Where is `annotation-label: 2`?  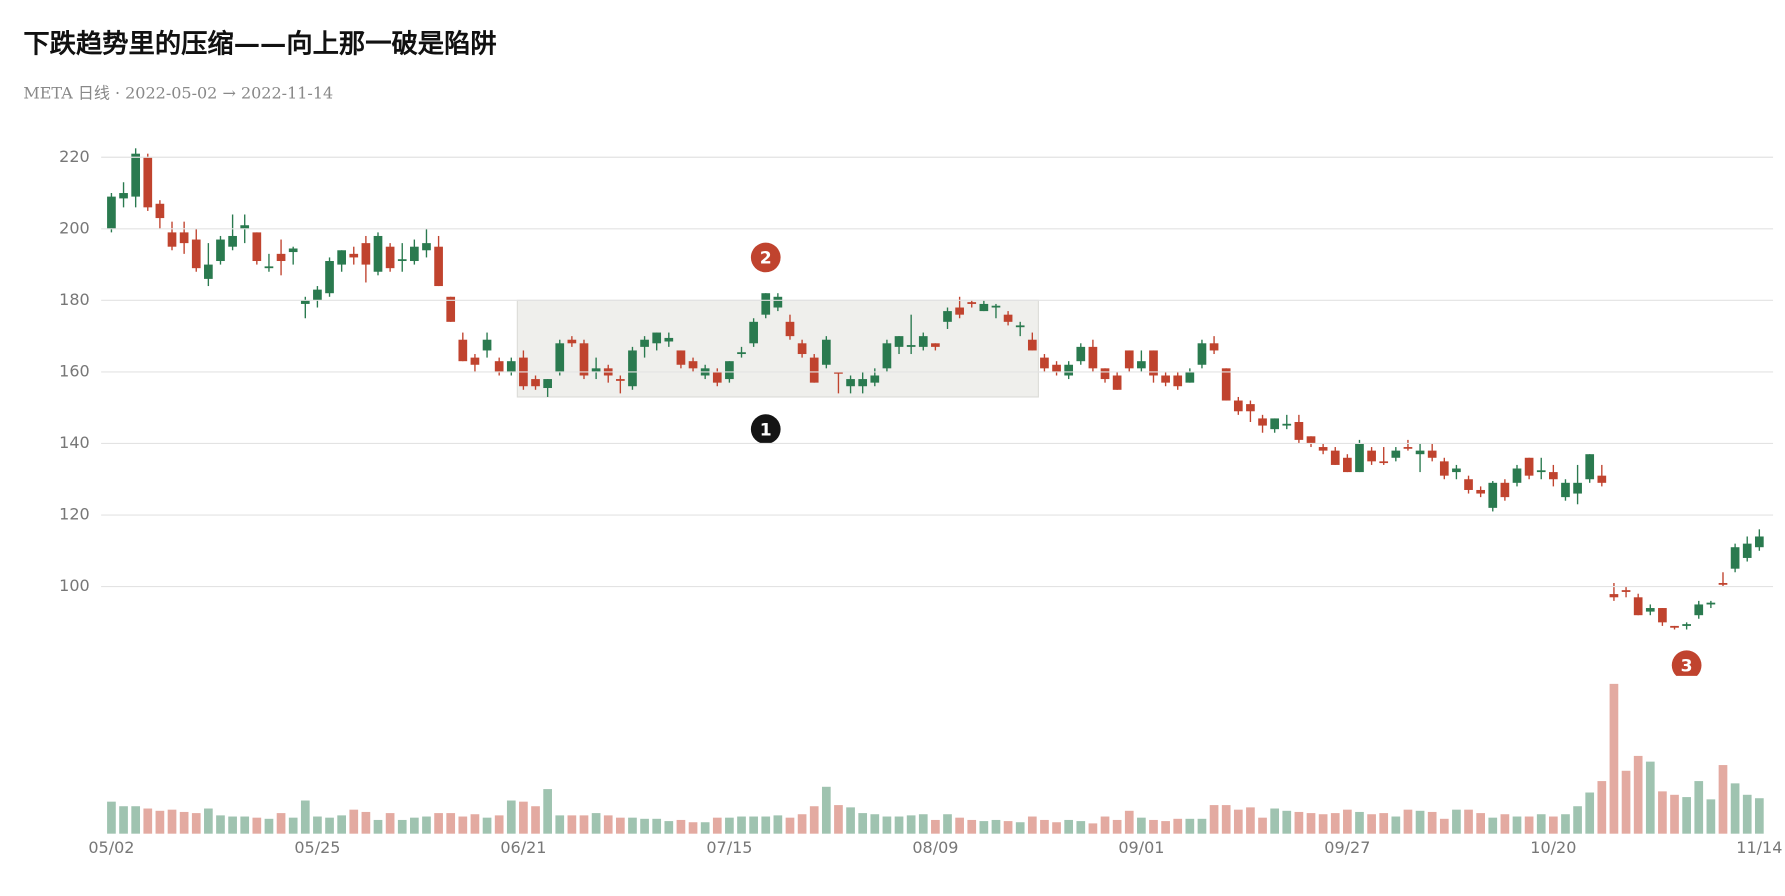 annotation-label: 2 is located at coordinates (766, 259).